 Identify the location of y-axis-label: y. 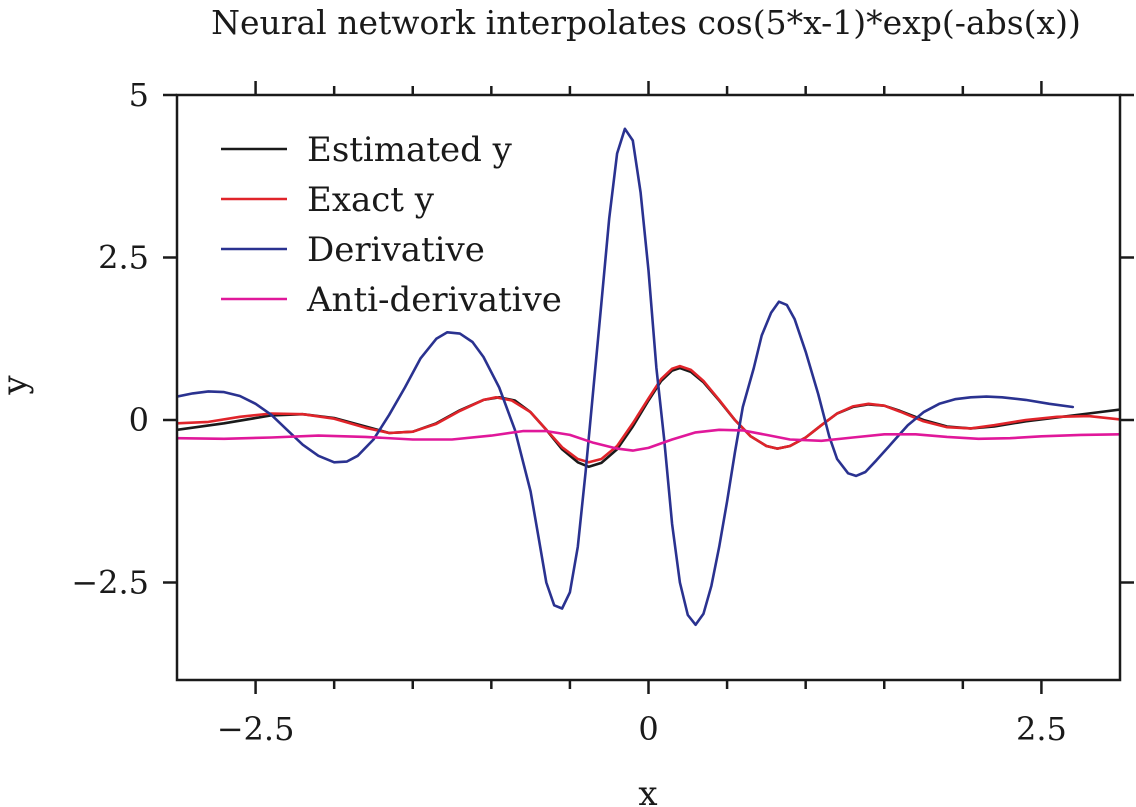
(17, 385).